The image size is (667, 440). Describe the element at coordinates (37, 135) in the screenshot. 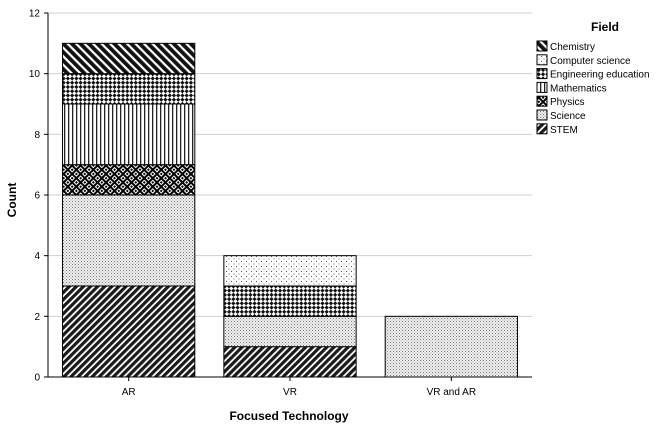

I see `y-tick-label: 8` at that location.